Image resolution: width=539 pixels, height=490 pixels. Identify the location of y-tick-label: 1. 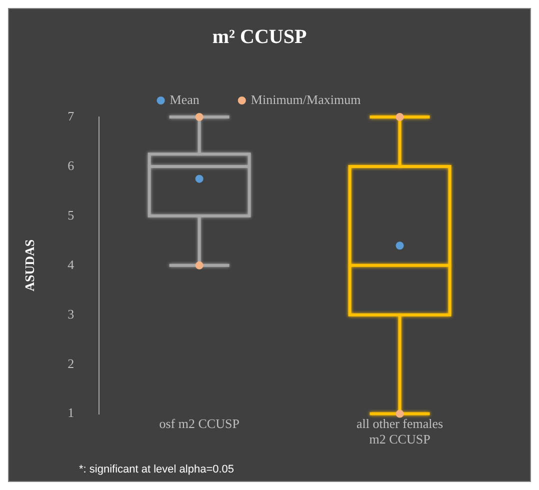
(71, 412).